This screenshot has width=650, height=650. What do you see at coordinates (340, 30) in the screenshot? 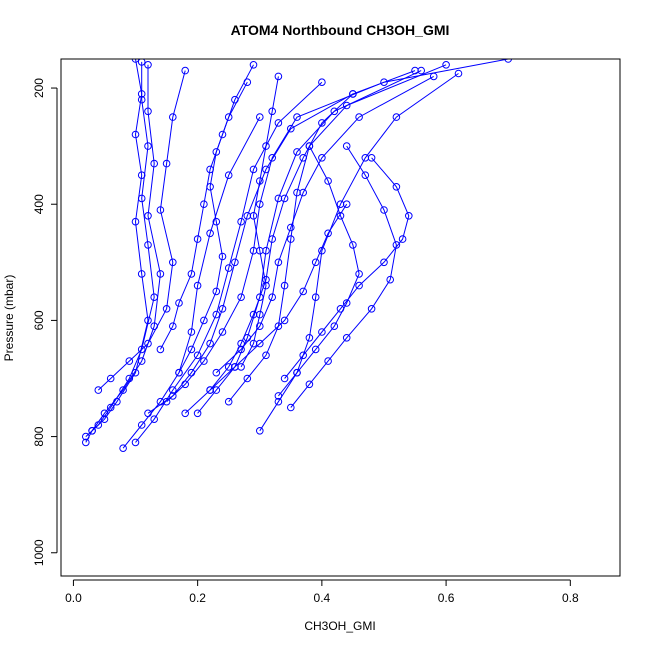
I see `chart-title: ATOM4 Northbound CH3OH_GMI` at bounding box center [340, 30].